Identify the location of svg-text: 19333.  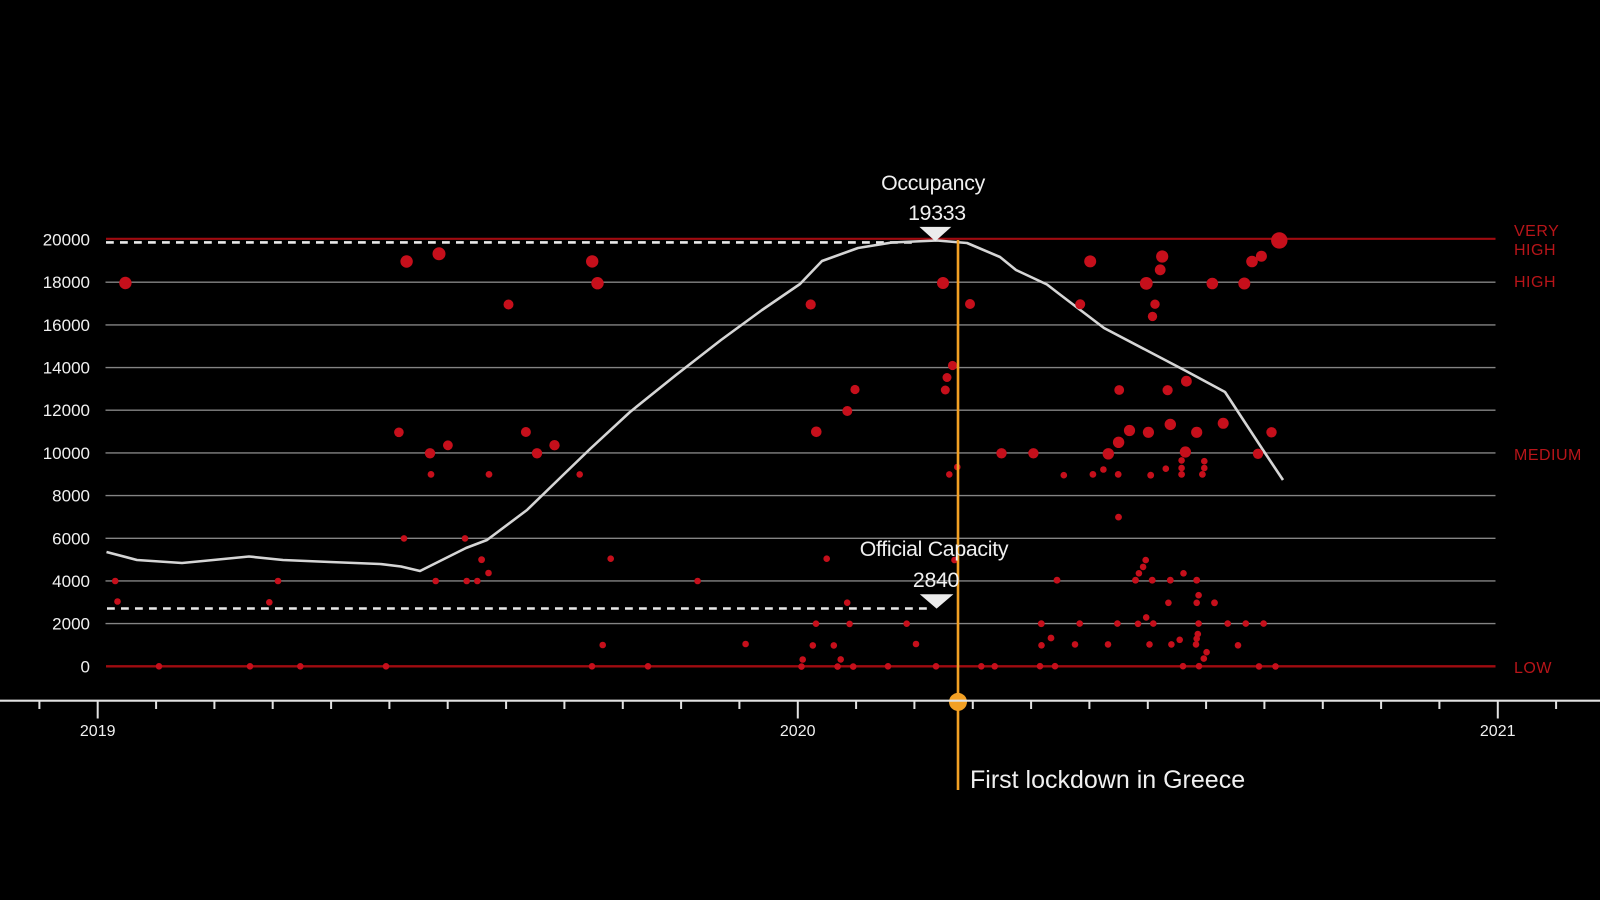
(937, 213).